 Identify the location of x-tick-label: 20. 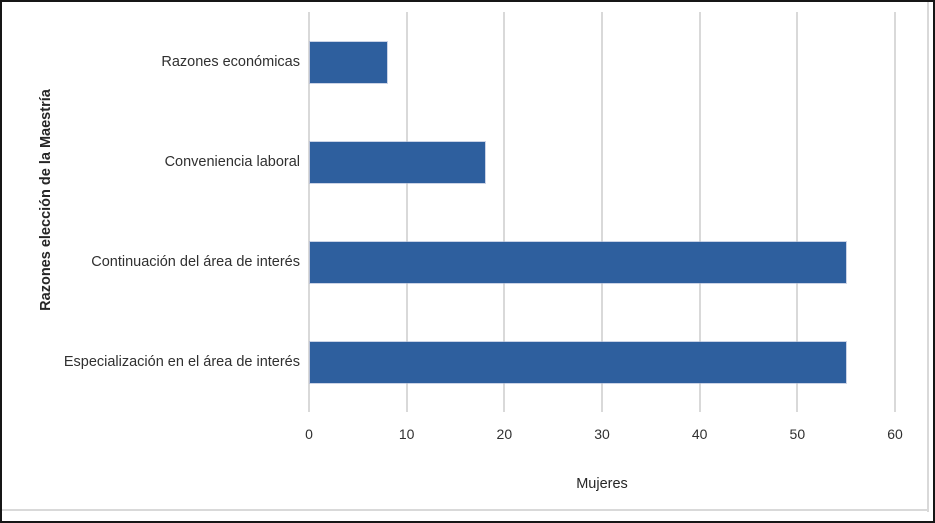
(504, 434).